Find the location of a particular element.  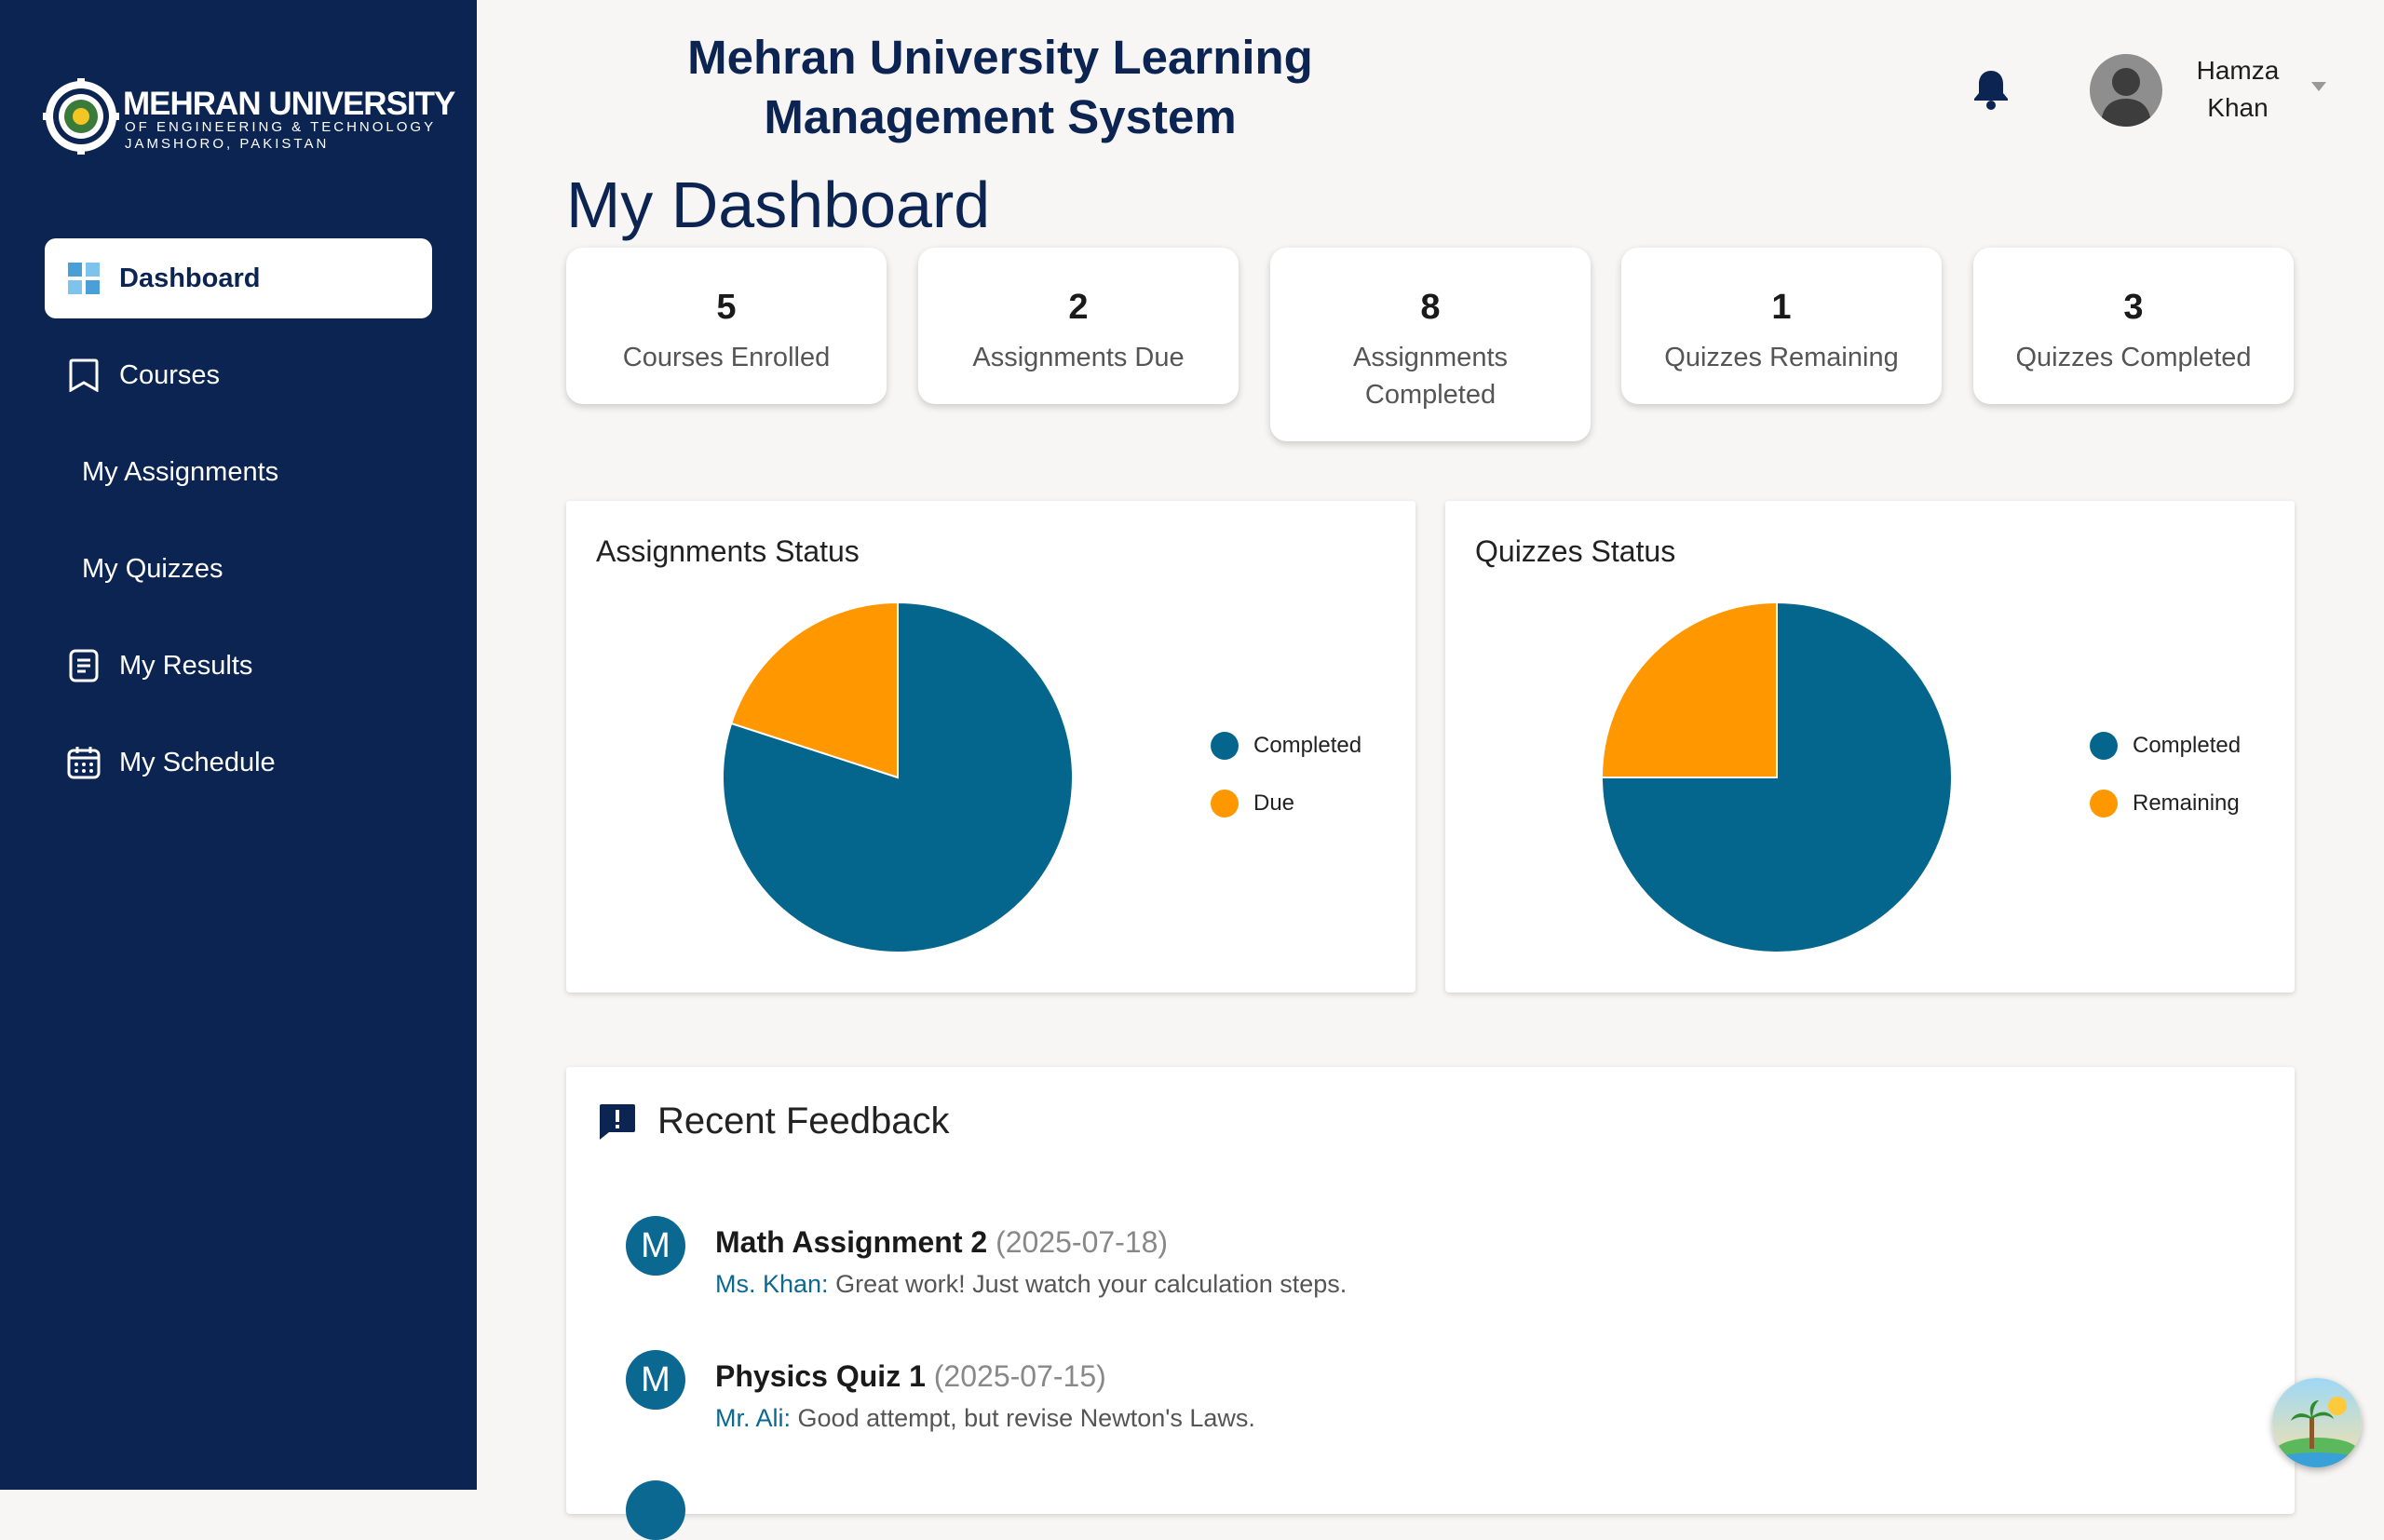

feedback-icon is located at coordinates (617, 1121).